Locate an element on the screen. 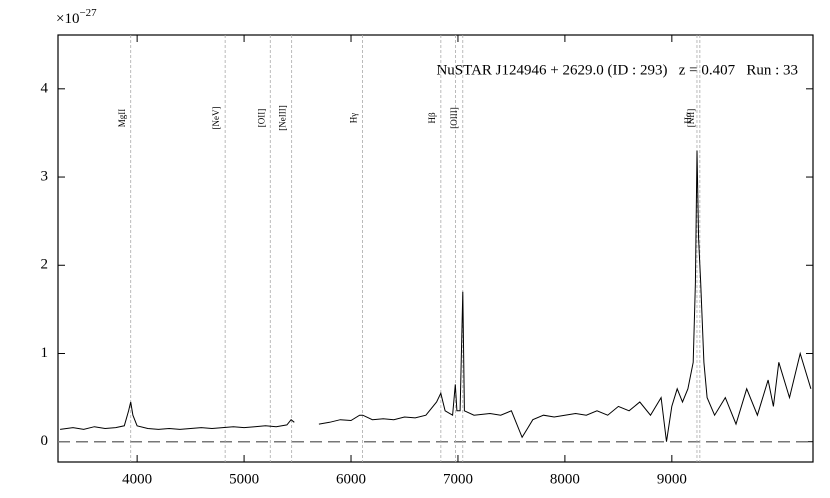  emission-line-label: Hα is located at coordinates (688, 117).